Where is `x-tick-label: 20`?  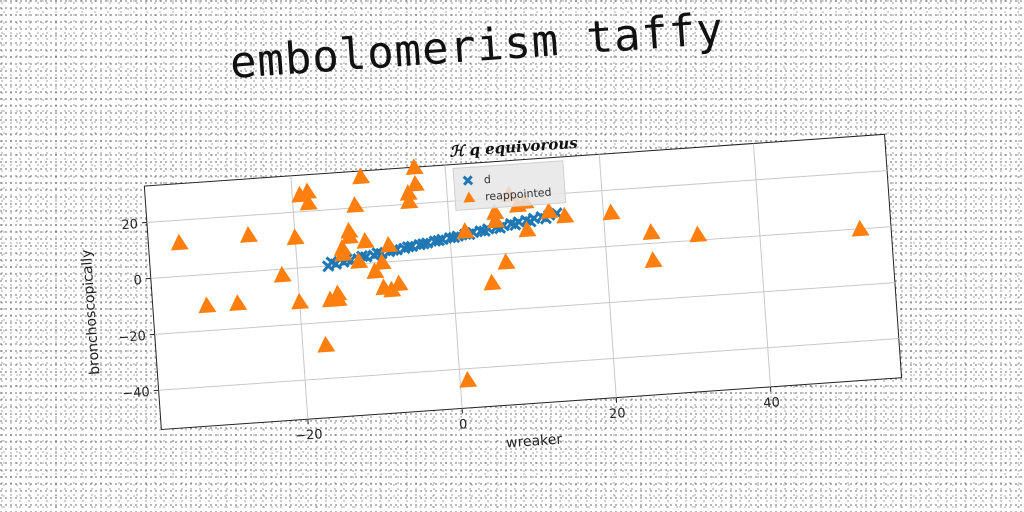 x-tick-label: 20 is located at coordinates (618, 414).